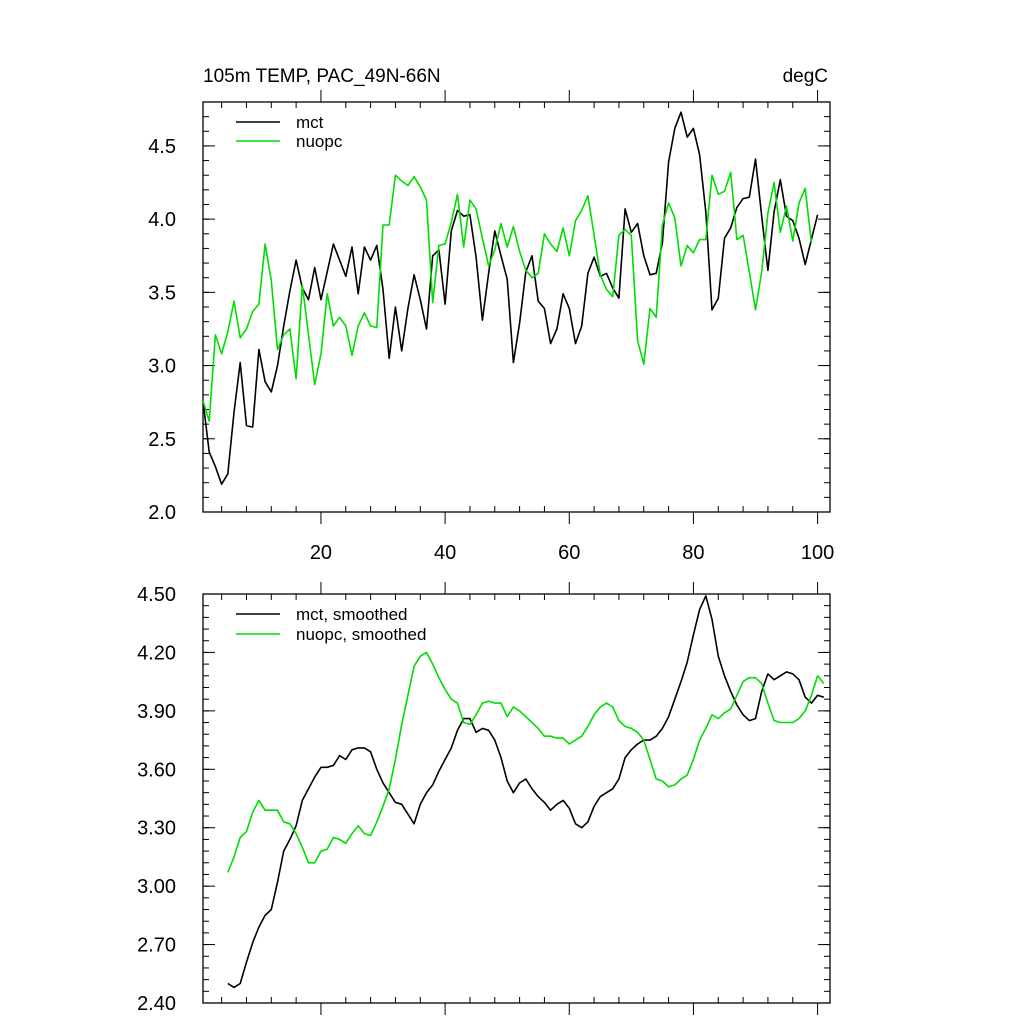 The width and height of the screenshot is (1024, 1024). What do you see at coordinates (817, 553) in the screenshot?
I see `x-tick-label: 100` at bounding box center [817, 553].